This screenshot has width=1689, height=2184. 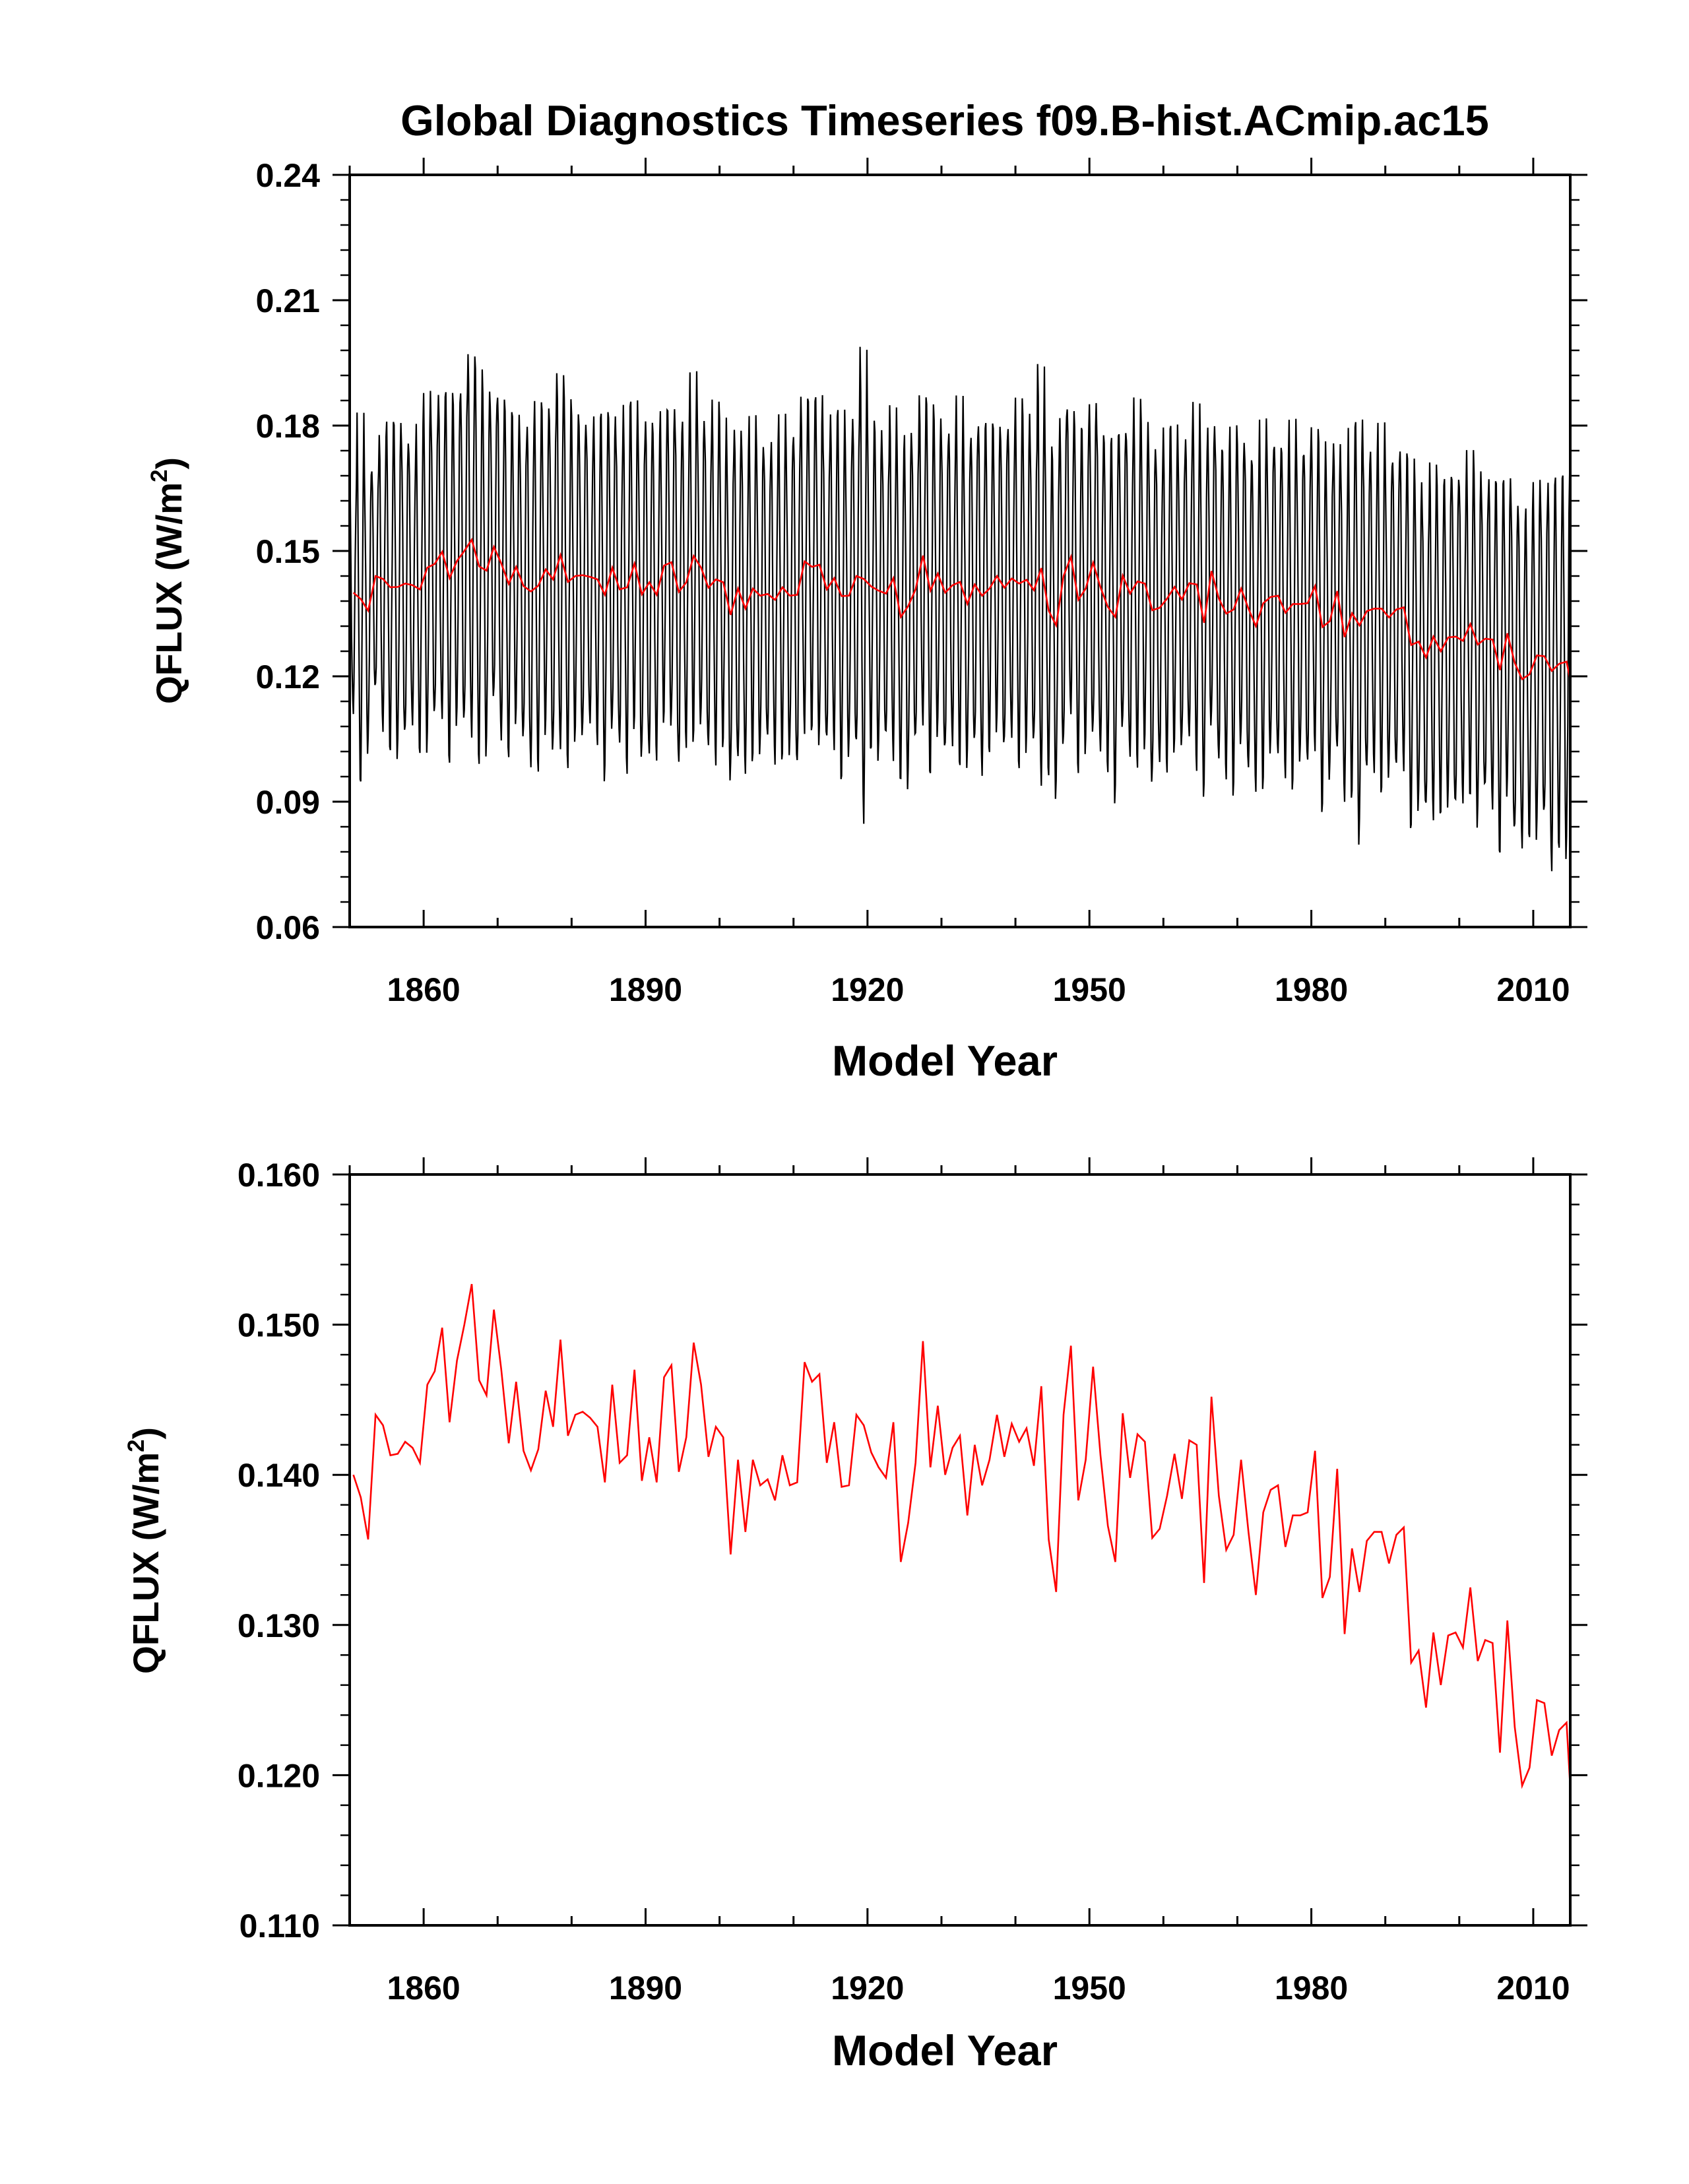 What do you see at coordinates (1533, 989) in the screenshot?
I see `top-xtick-label: 2010` at bounding box center [1533, 989].